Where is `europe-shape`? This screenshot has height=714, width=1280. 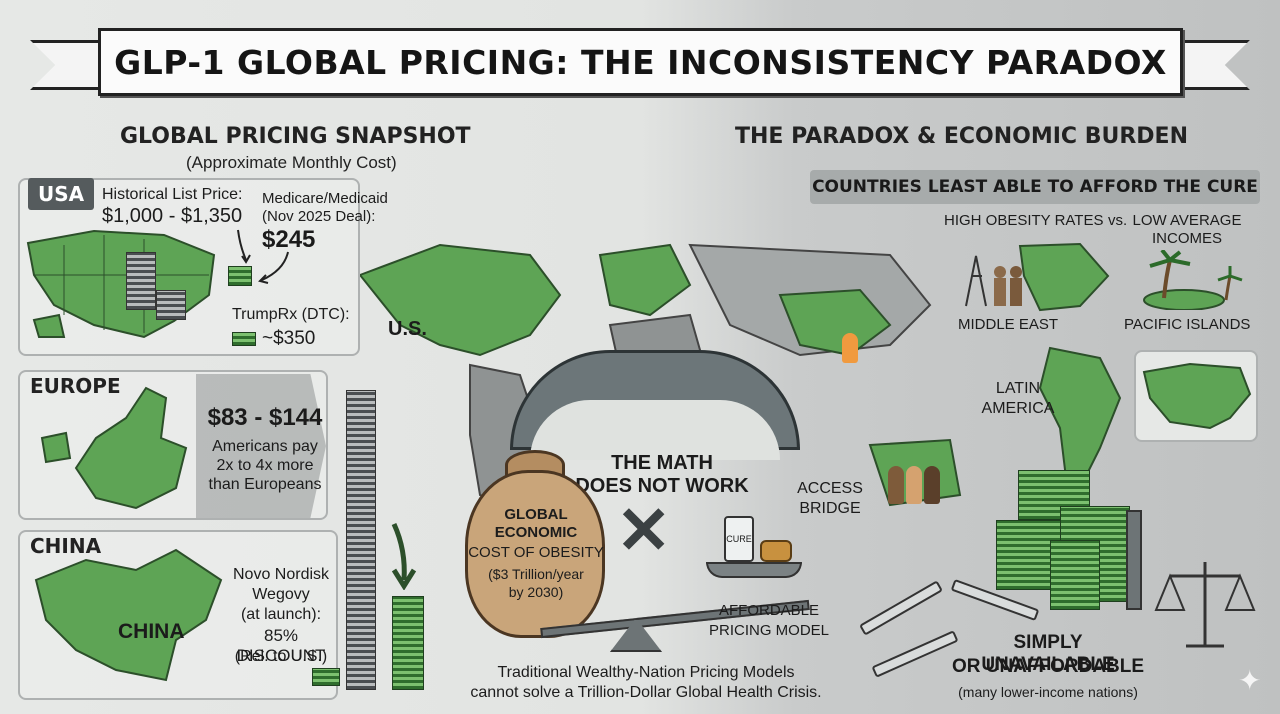 europe-shape is located at coordinates (645, 280).